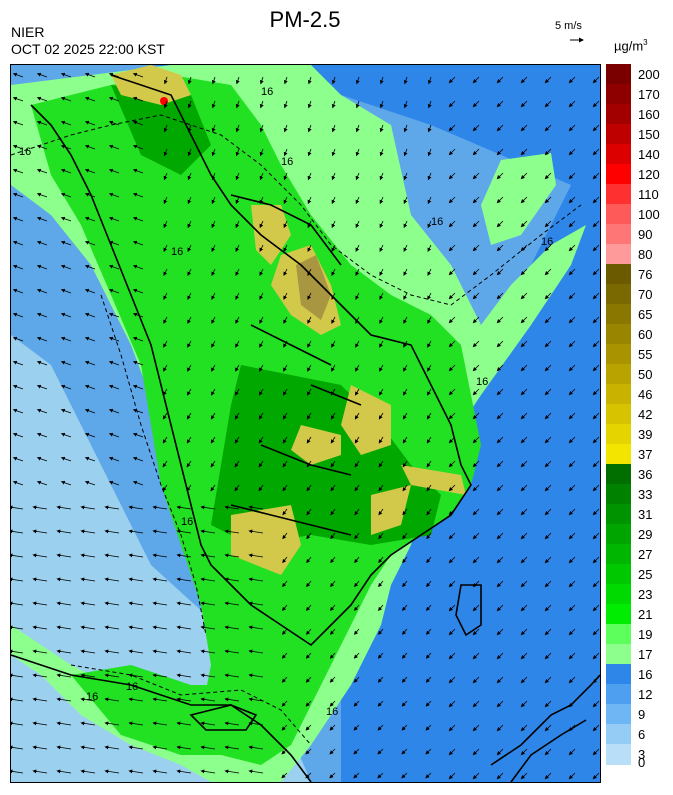  What do you see at coordinates (648, 194) in the screenshot?
I see `legend-label: 110` at bounding box center [648, 194].